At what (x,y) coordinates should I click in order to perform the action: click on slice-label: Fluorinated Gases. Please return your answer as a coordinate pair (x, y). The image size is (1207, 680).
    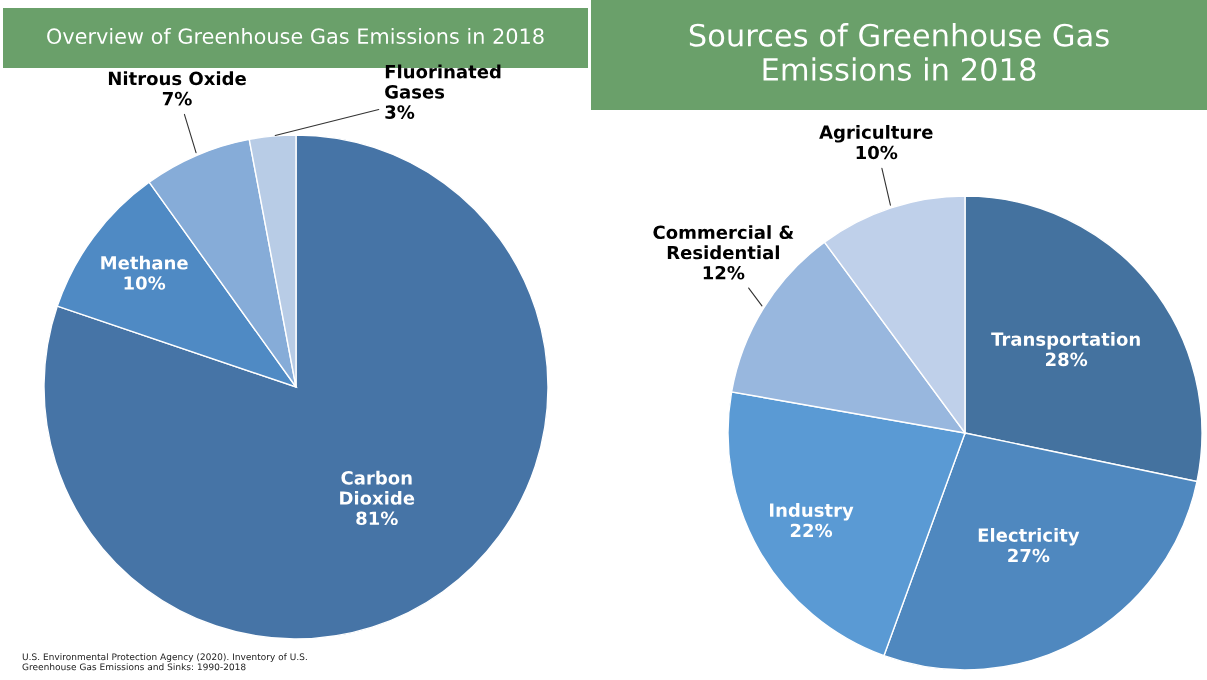
    Looking at the image, I should click on (443, 81).